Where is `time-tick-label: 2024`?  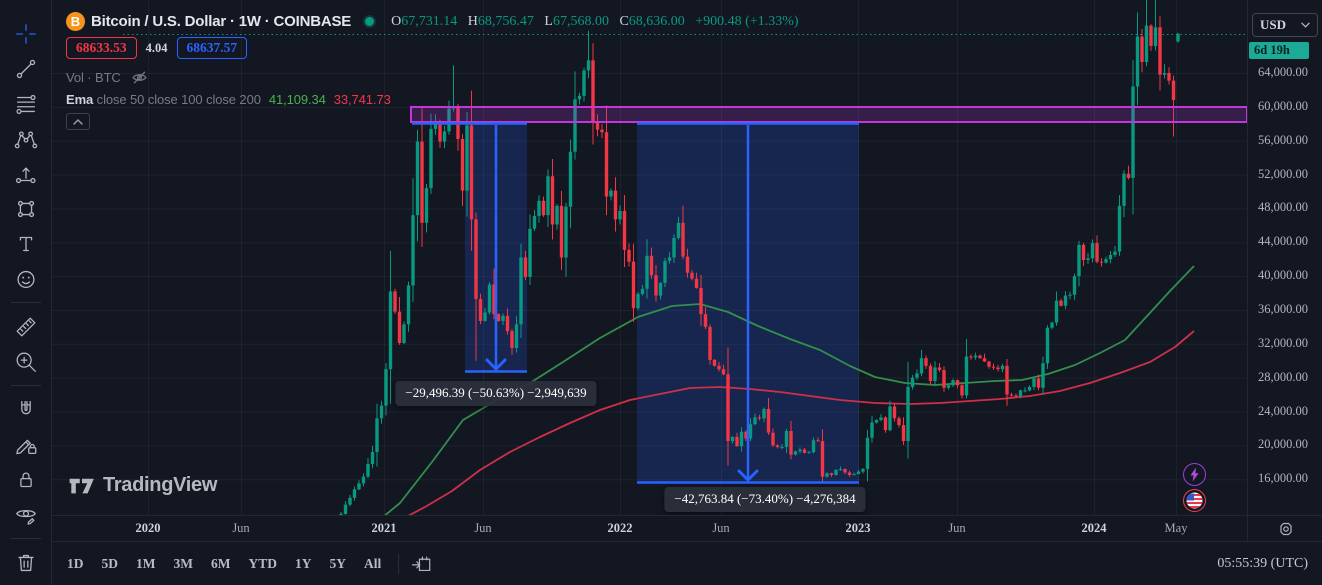
time-tick-label: 2024 is located at coordinates (1094, 528).